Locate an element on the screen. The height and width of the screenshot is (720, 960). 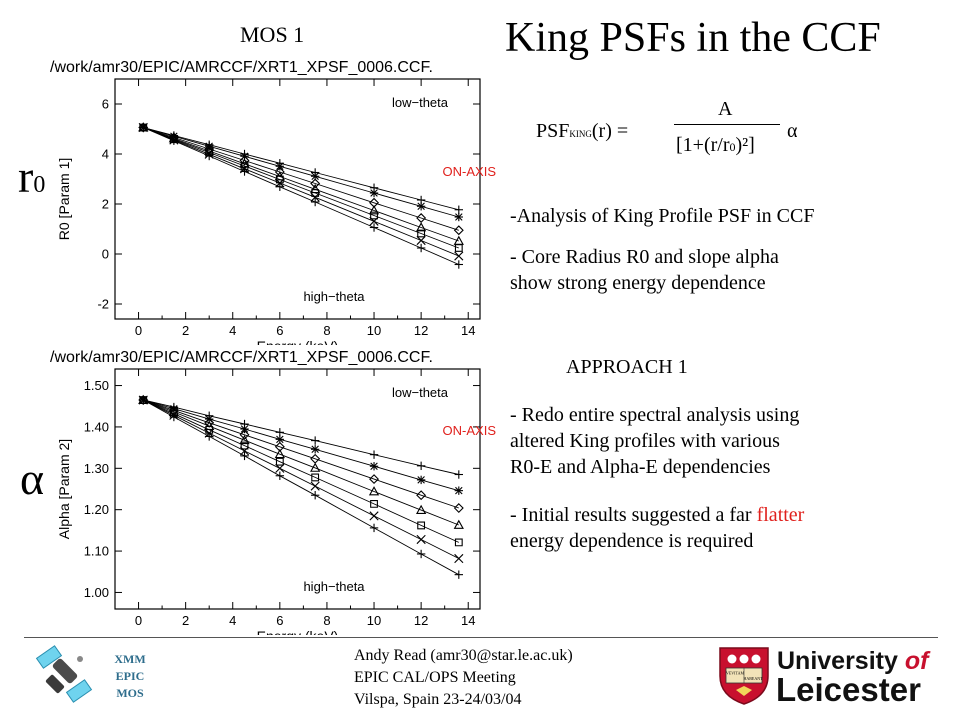
formula-arg: (r) = is located at coordinates (610, 131).